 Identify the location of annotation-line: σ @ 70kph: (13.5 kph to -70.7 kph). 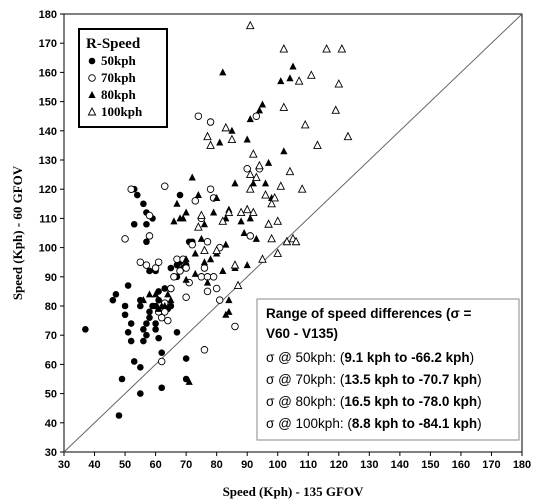
(374, 379).